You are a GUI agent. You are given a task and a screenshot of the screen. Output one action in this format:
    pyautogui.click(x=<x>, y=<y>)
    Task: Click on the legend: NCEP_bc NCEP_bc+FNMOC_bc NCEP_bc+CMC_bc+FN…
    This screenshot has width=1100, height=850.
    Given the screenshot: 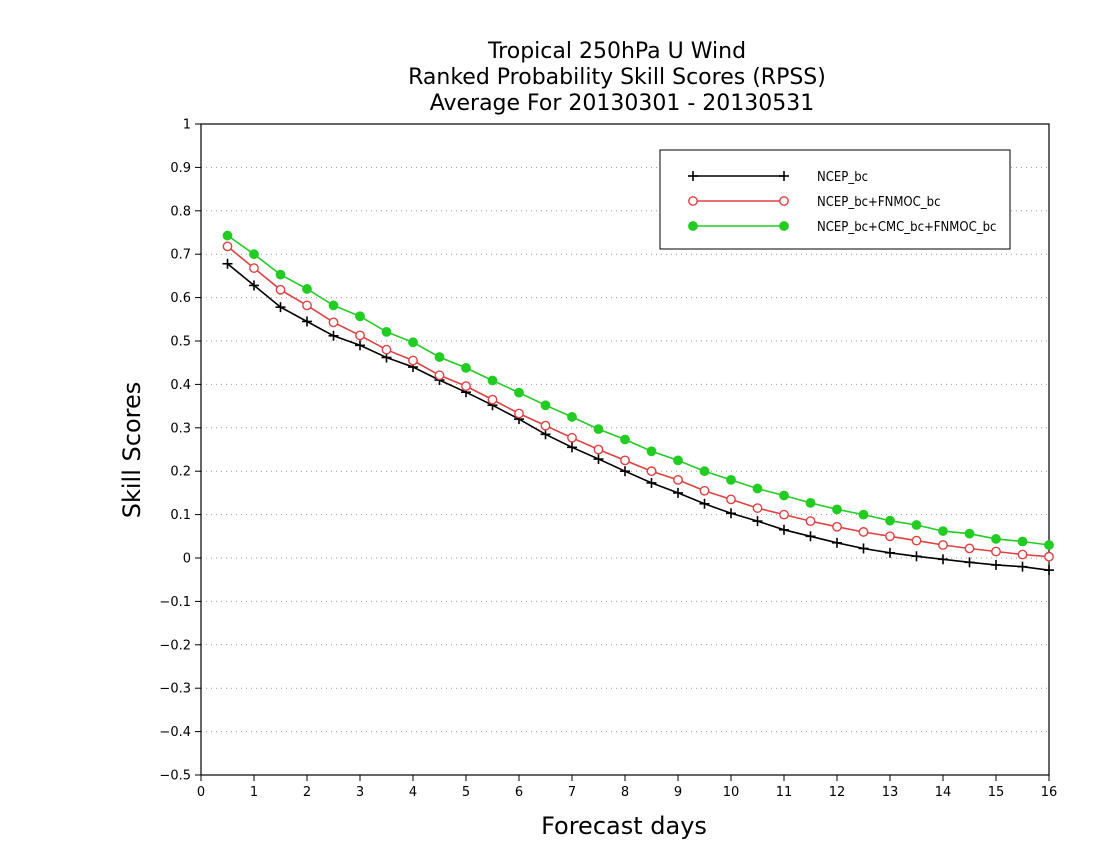 What is the action you would take?
    pyautogui.click(x=835, y=199)
    